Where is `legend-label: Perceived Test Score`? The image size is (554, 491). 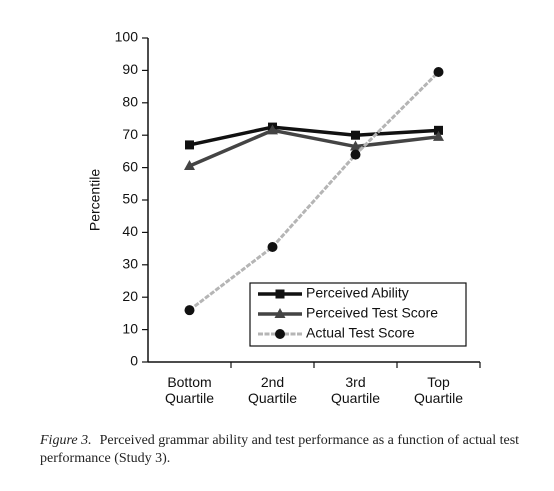 legend-label: Perceived Test Score is located at coordinates (372, 313).